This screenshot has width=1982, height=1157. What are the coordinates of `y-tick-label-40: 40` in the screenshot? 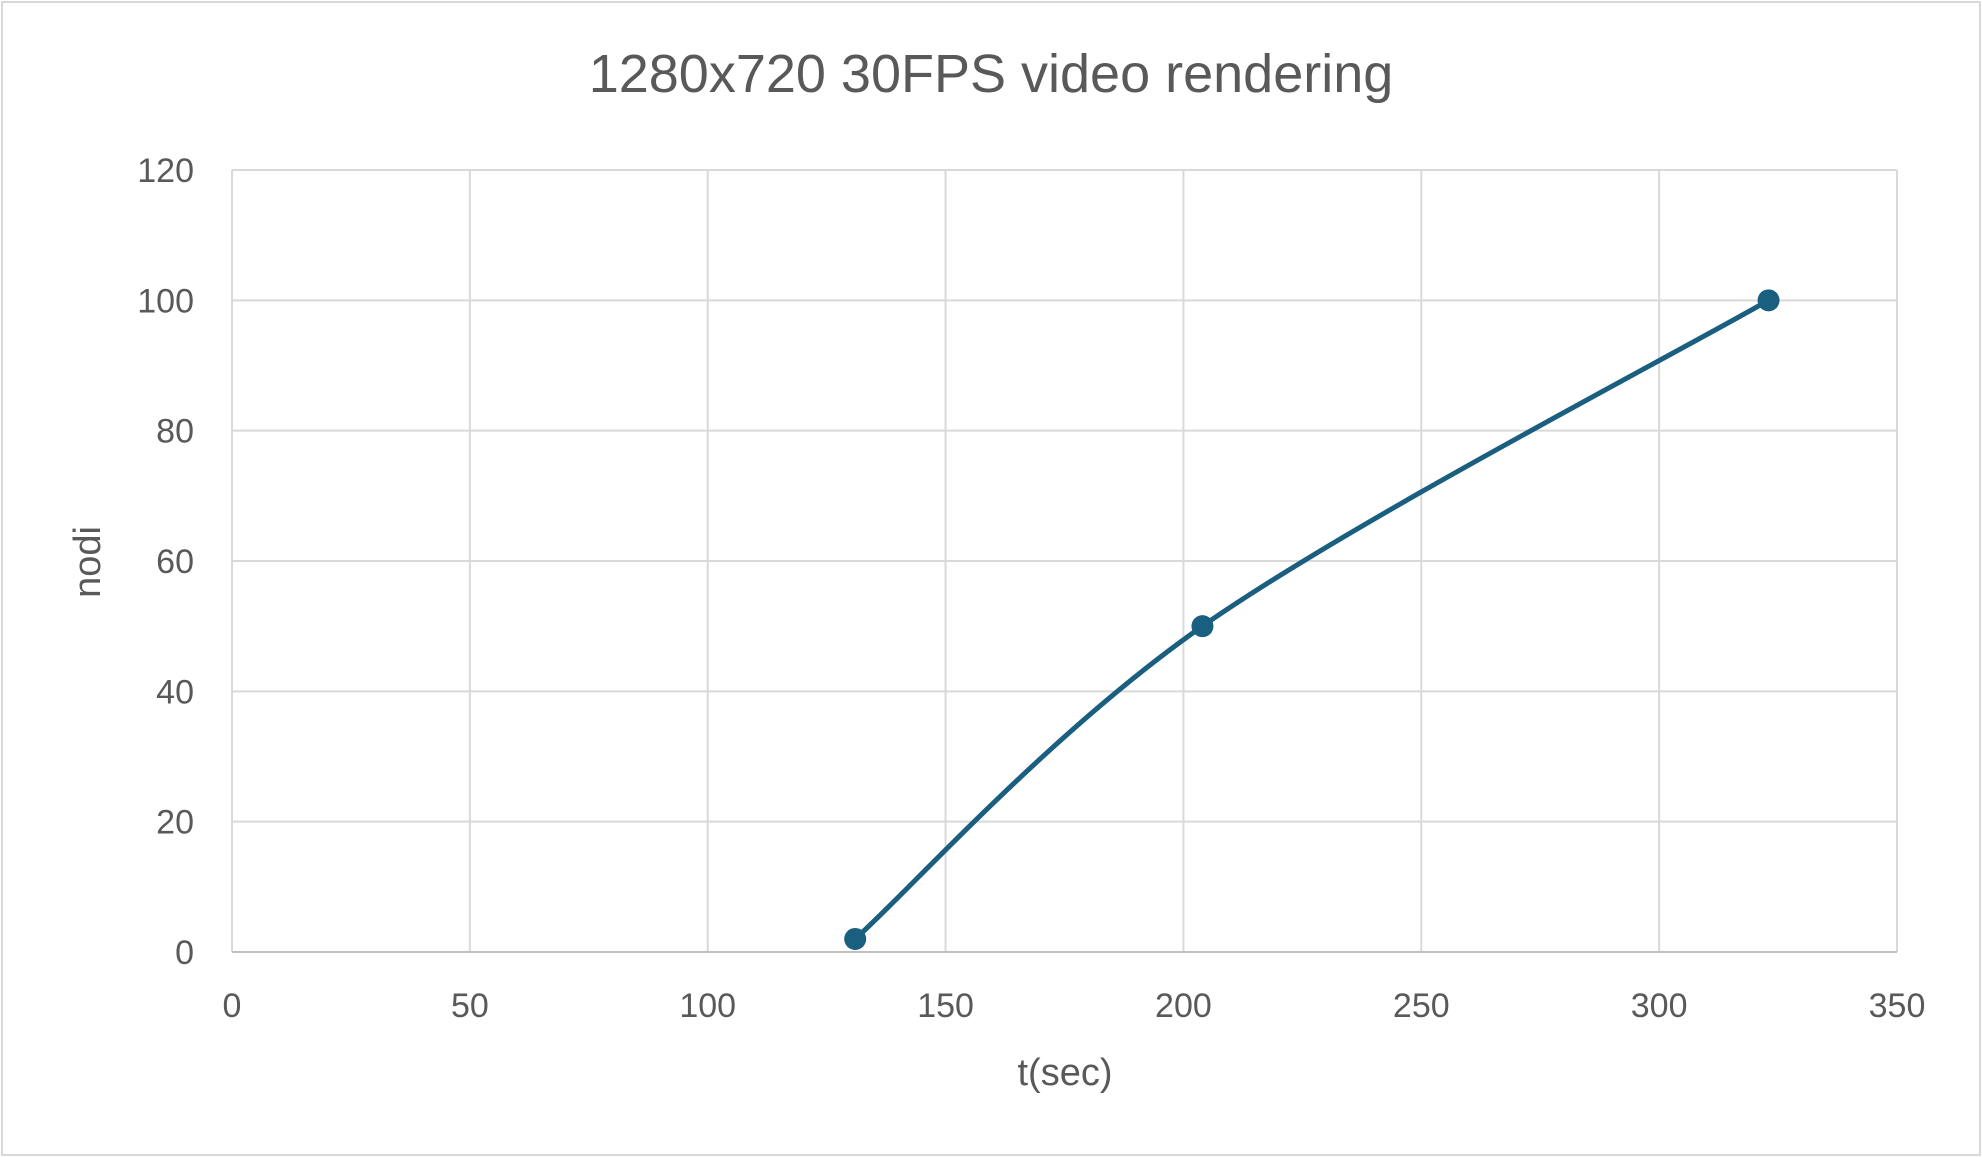 It's located at (175, 692).